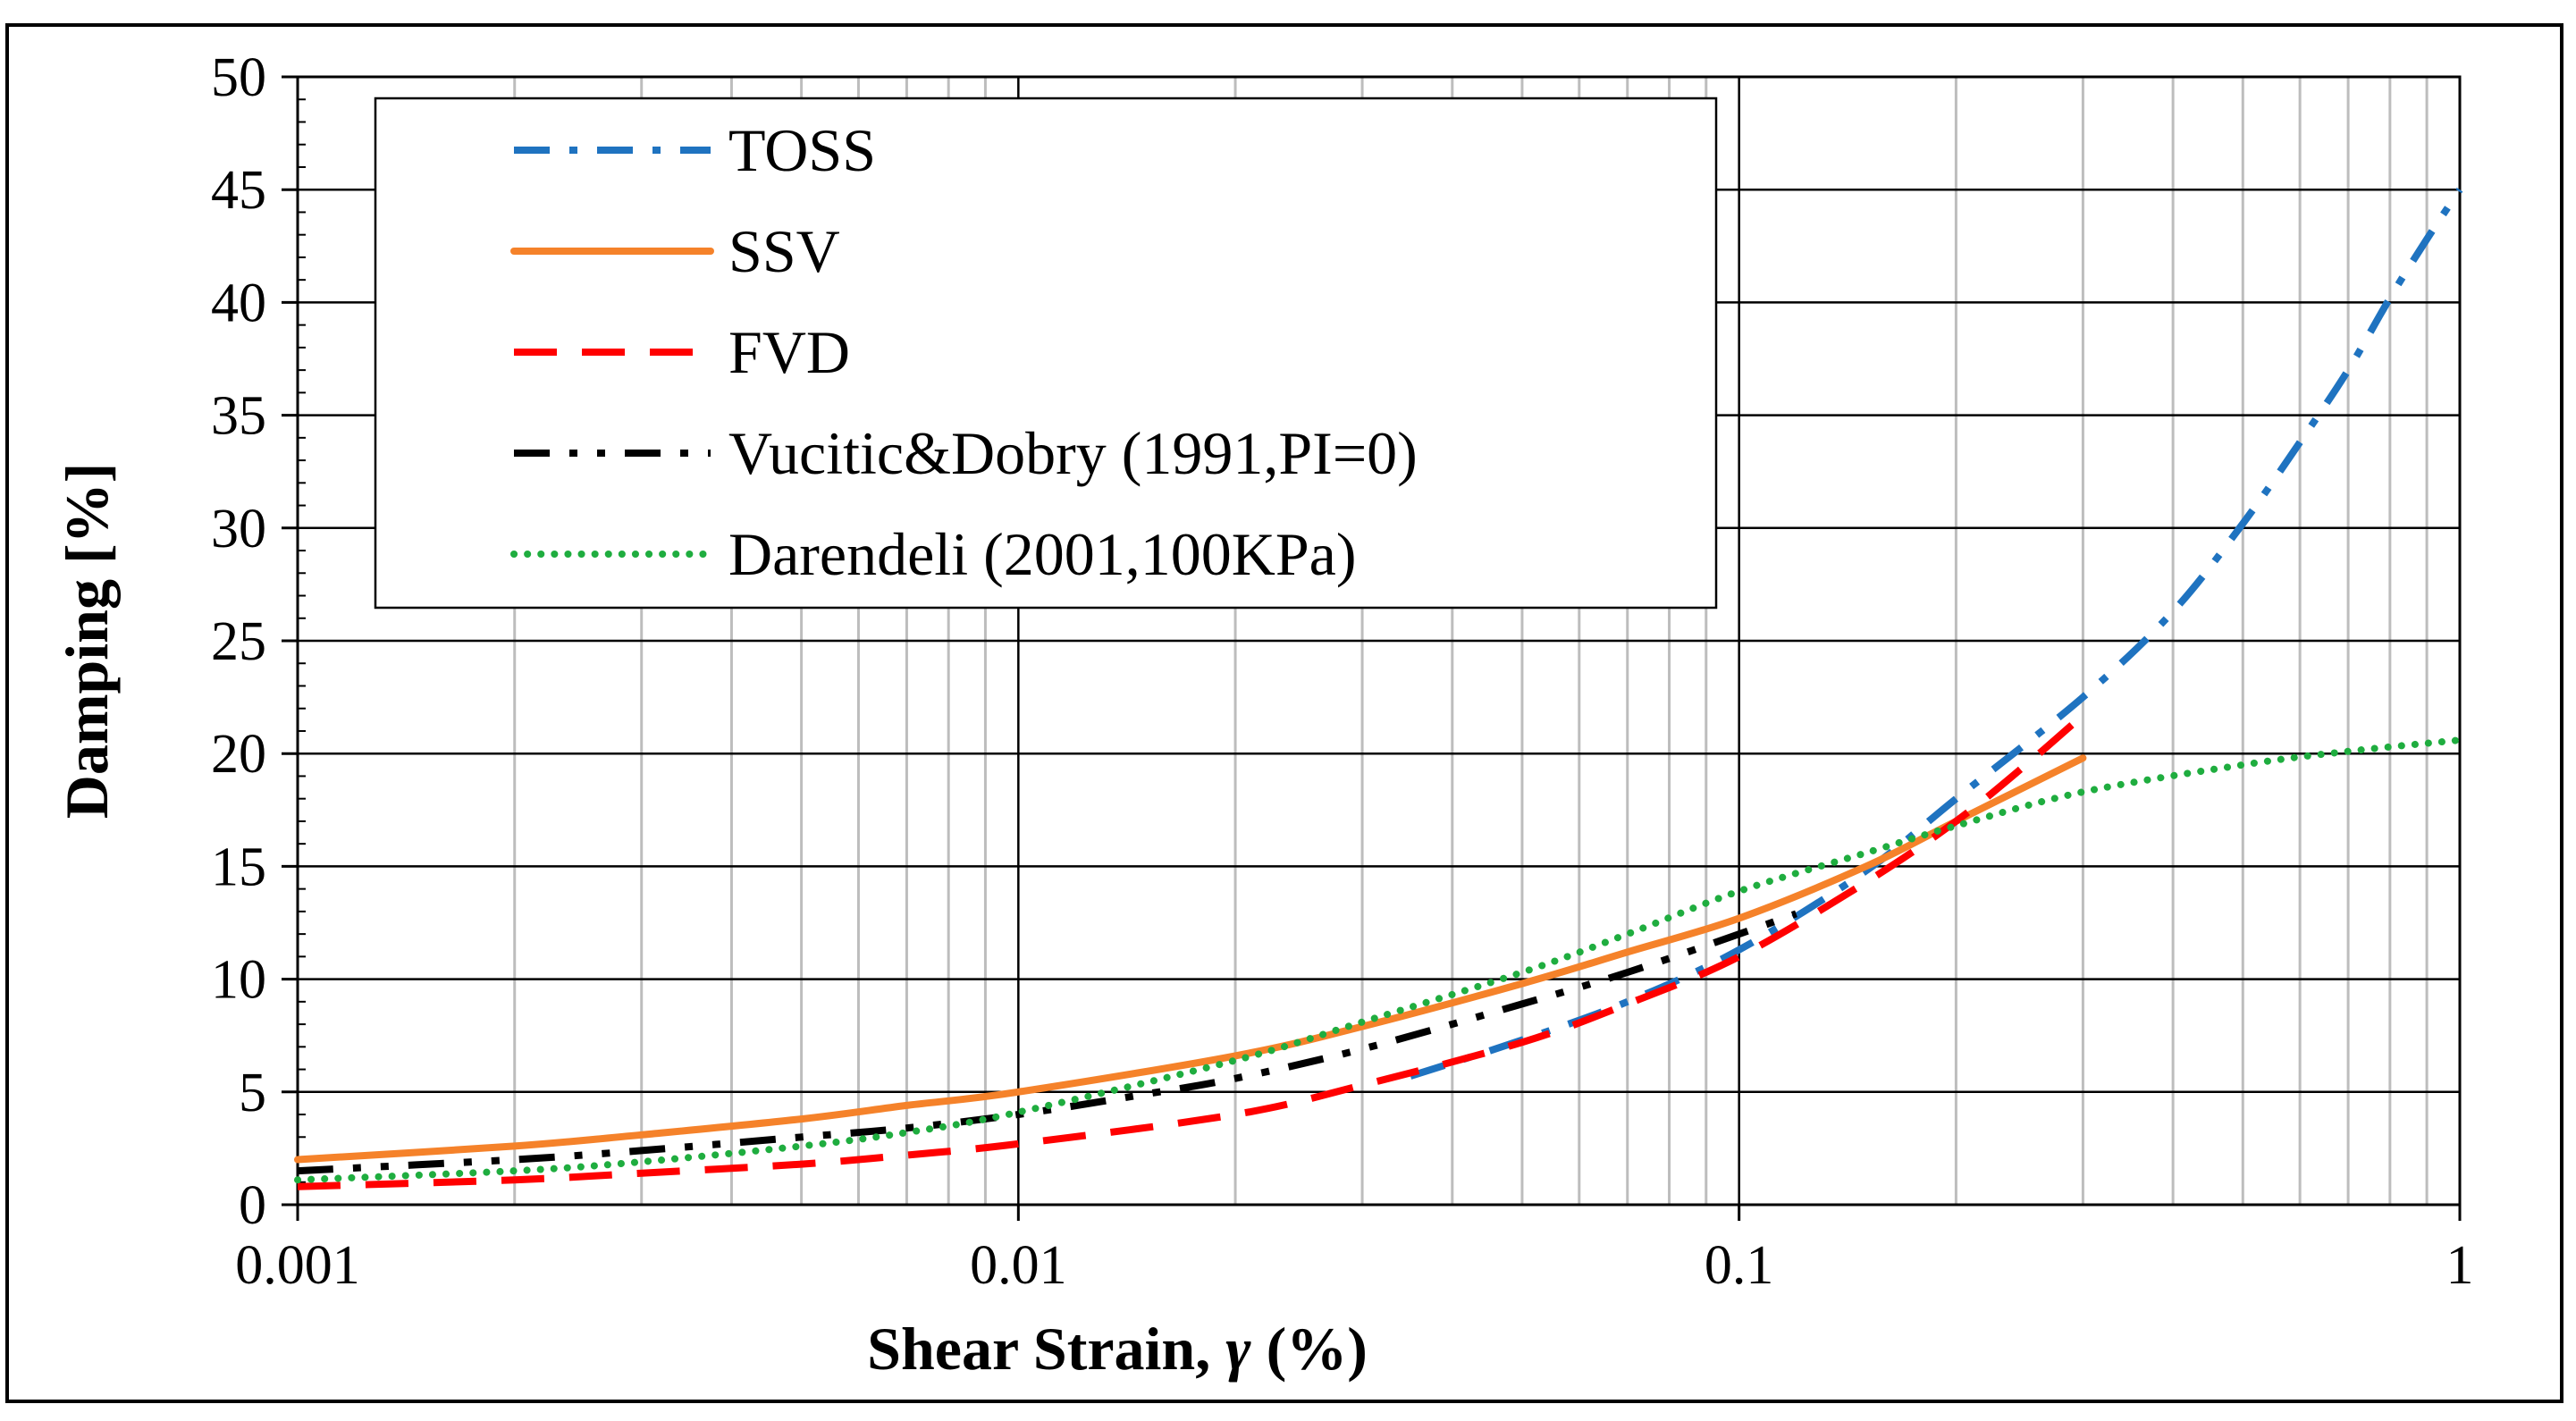  I want to click on y-tick-label: 35, so click(239, 416).